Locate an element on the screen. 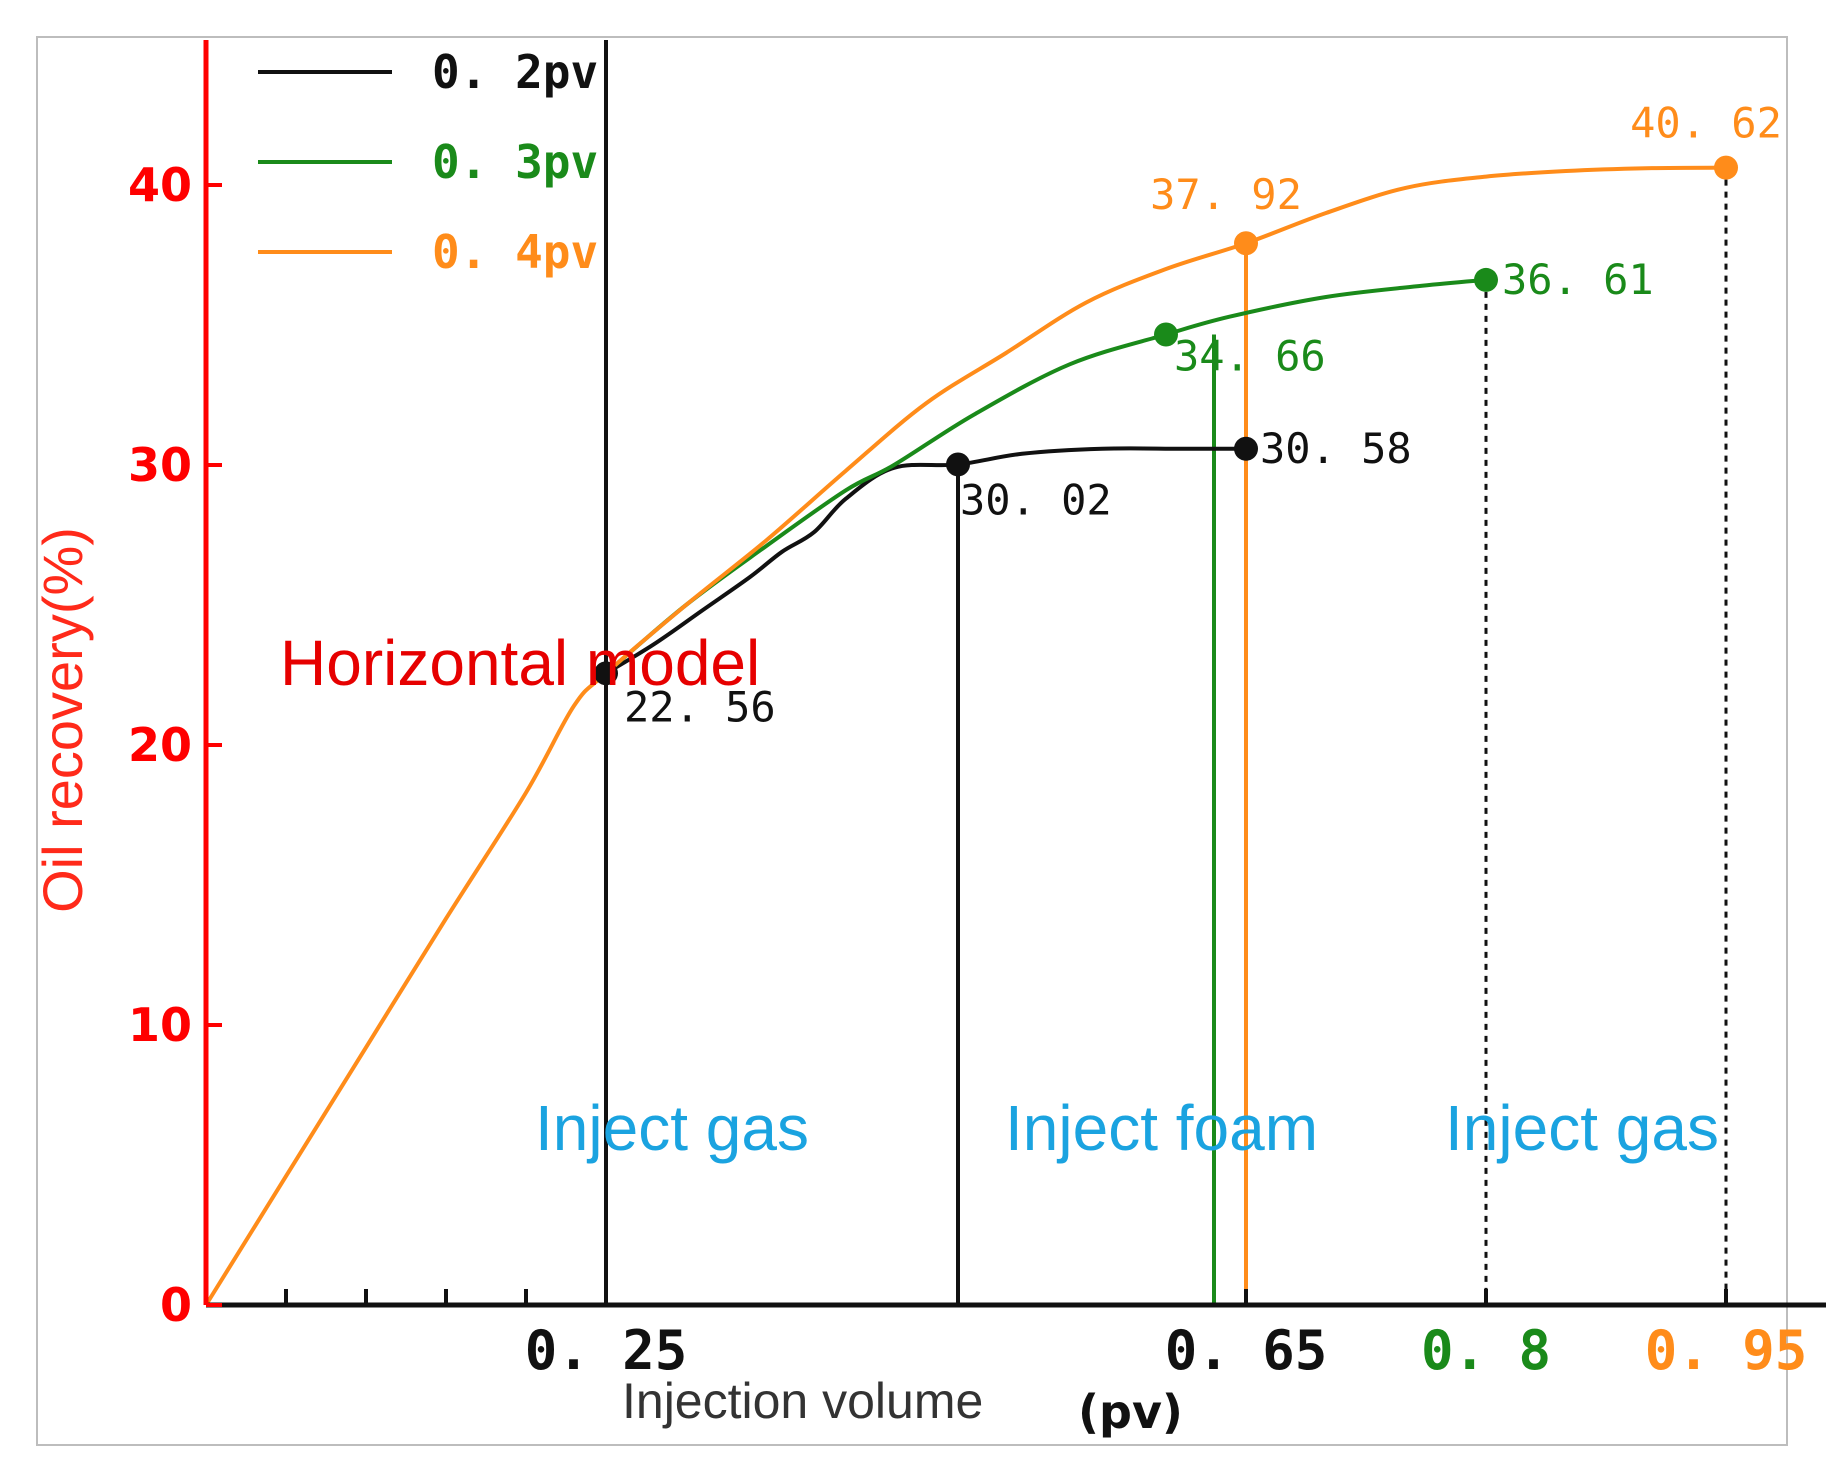  x-axis-label: Injection volume is located at coordinates (802, 1401).